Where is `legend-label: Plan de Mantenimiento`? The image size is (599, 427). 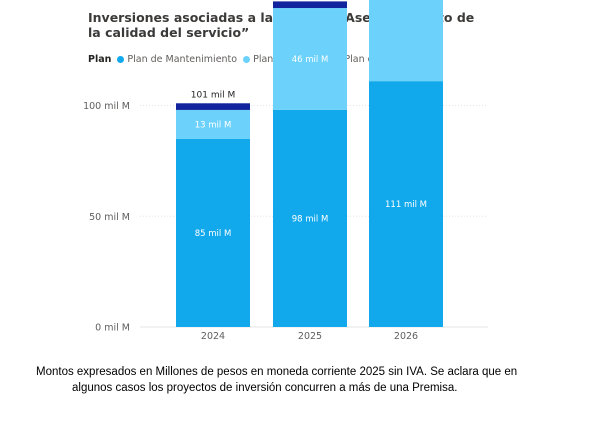 legend-label: Plan de Mantenimiento is located at coordinates (182, 59).